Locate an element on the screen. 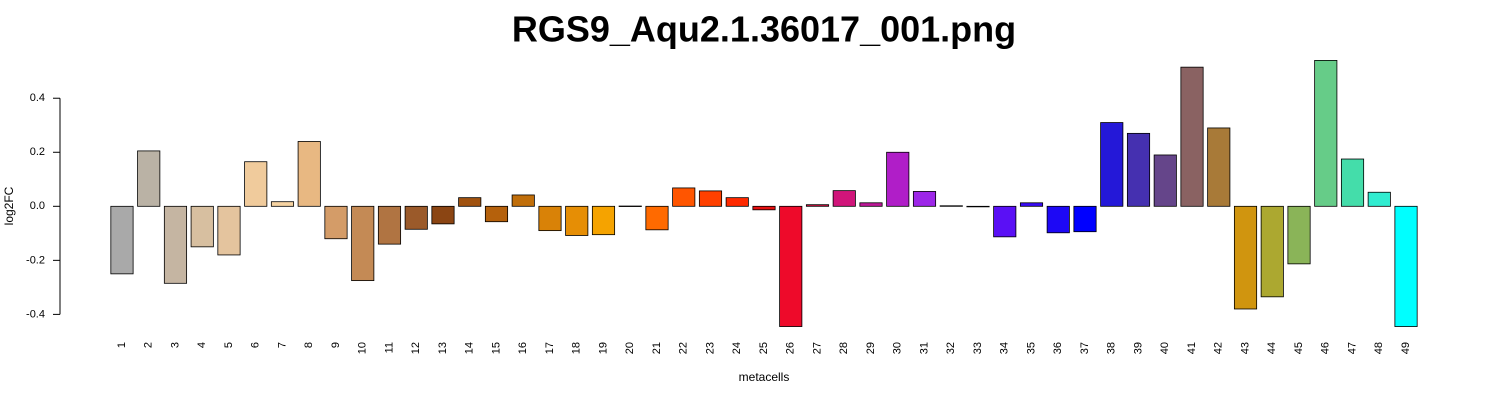 This screenshot has height=400, width=1500. x-tick-label: 1 is located at coordinates (122, 345).